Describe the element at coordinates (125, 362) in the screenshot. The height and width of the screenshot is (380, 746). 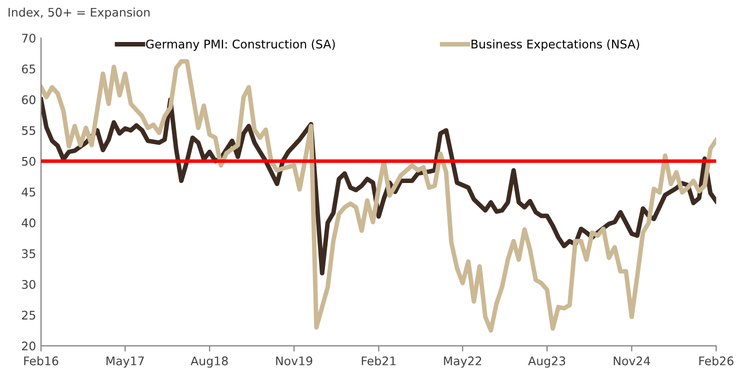
I see `x-tick-label: May17` at that location.